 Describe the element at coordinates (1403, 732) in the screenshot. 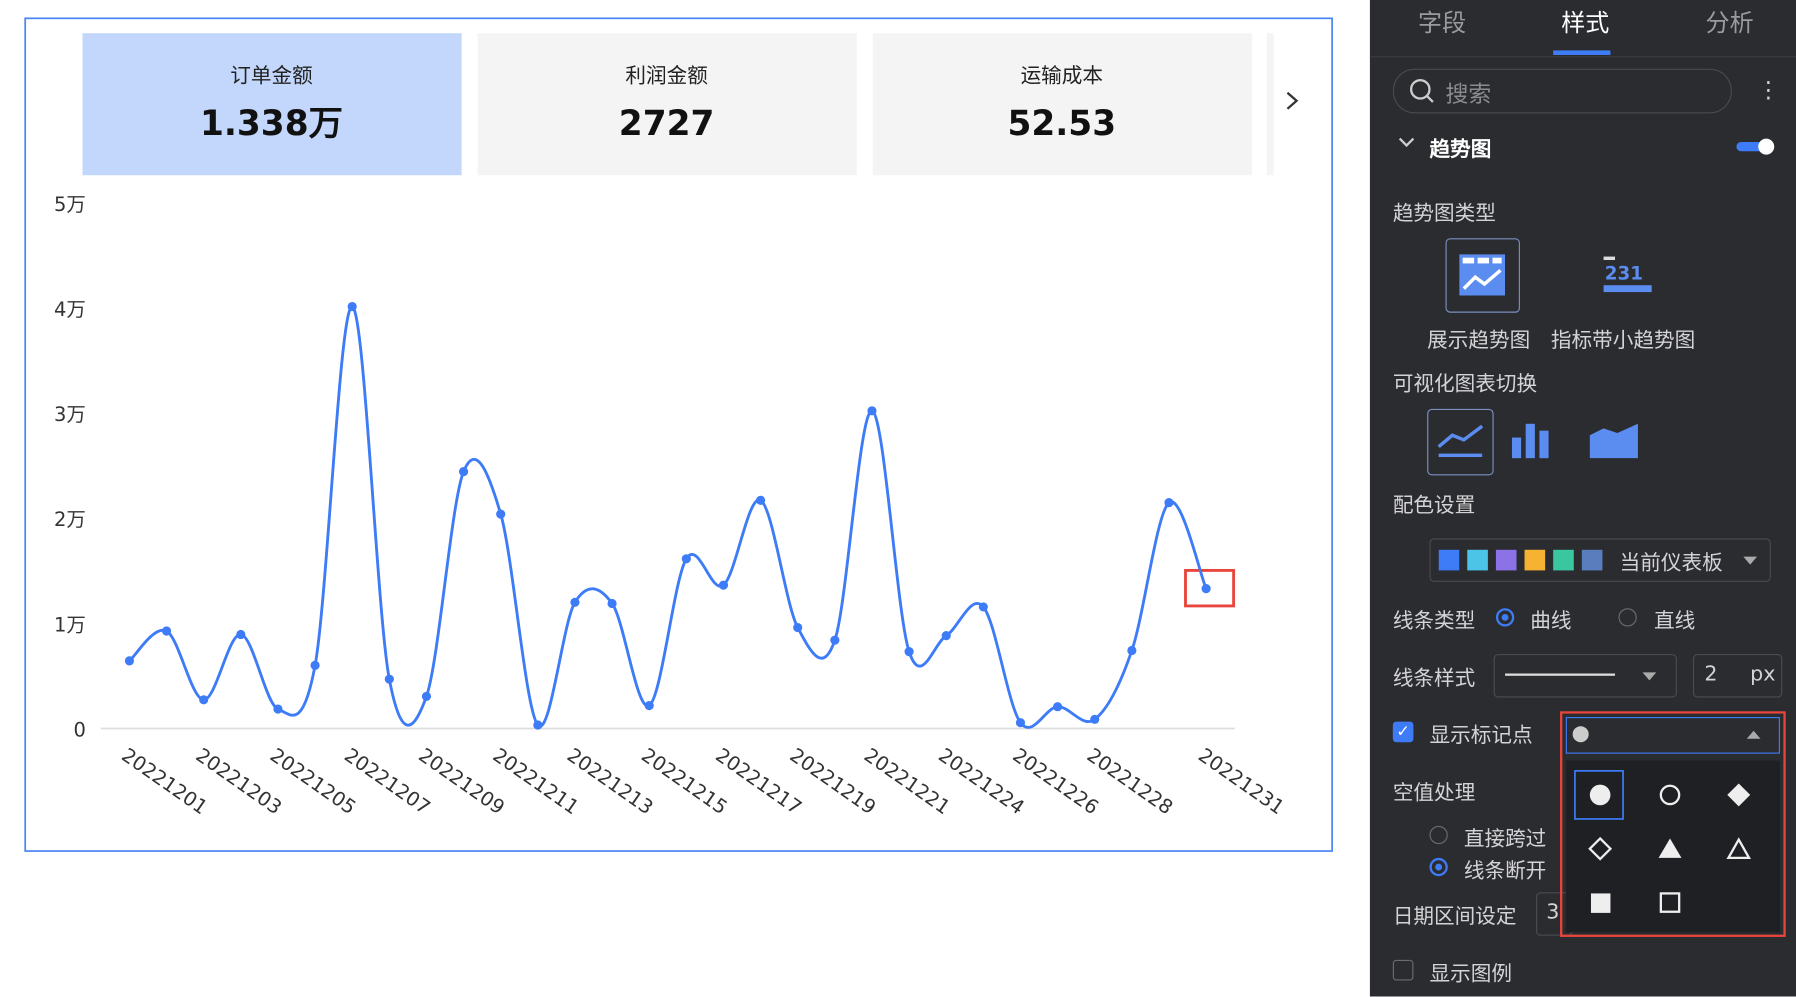

I see `checkbox: ✓` at that location.